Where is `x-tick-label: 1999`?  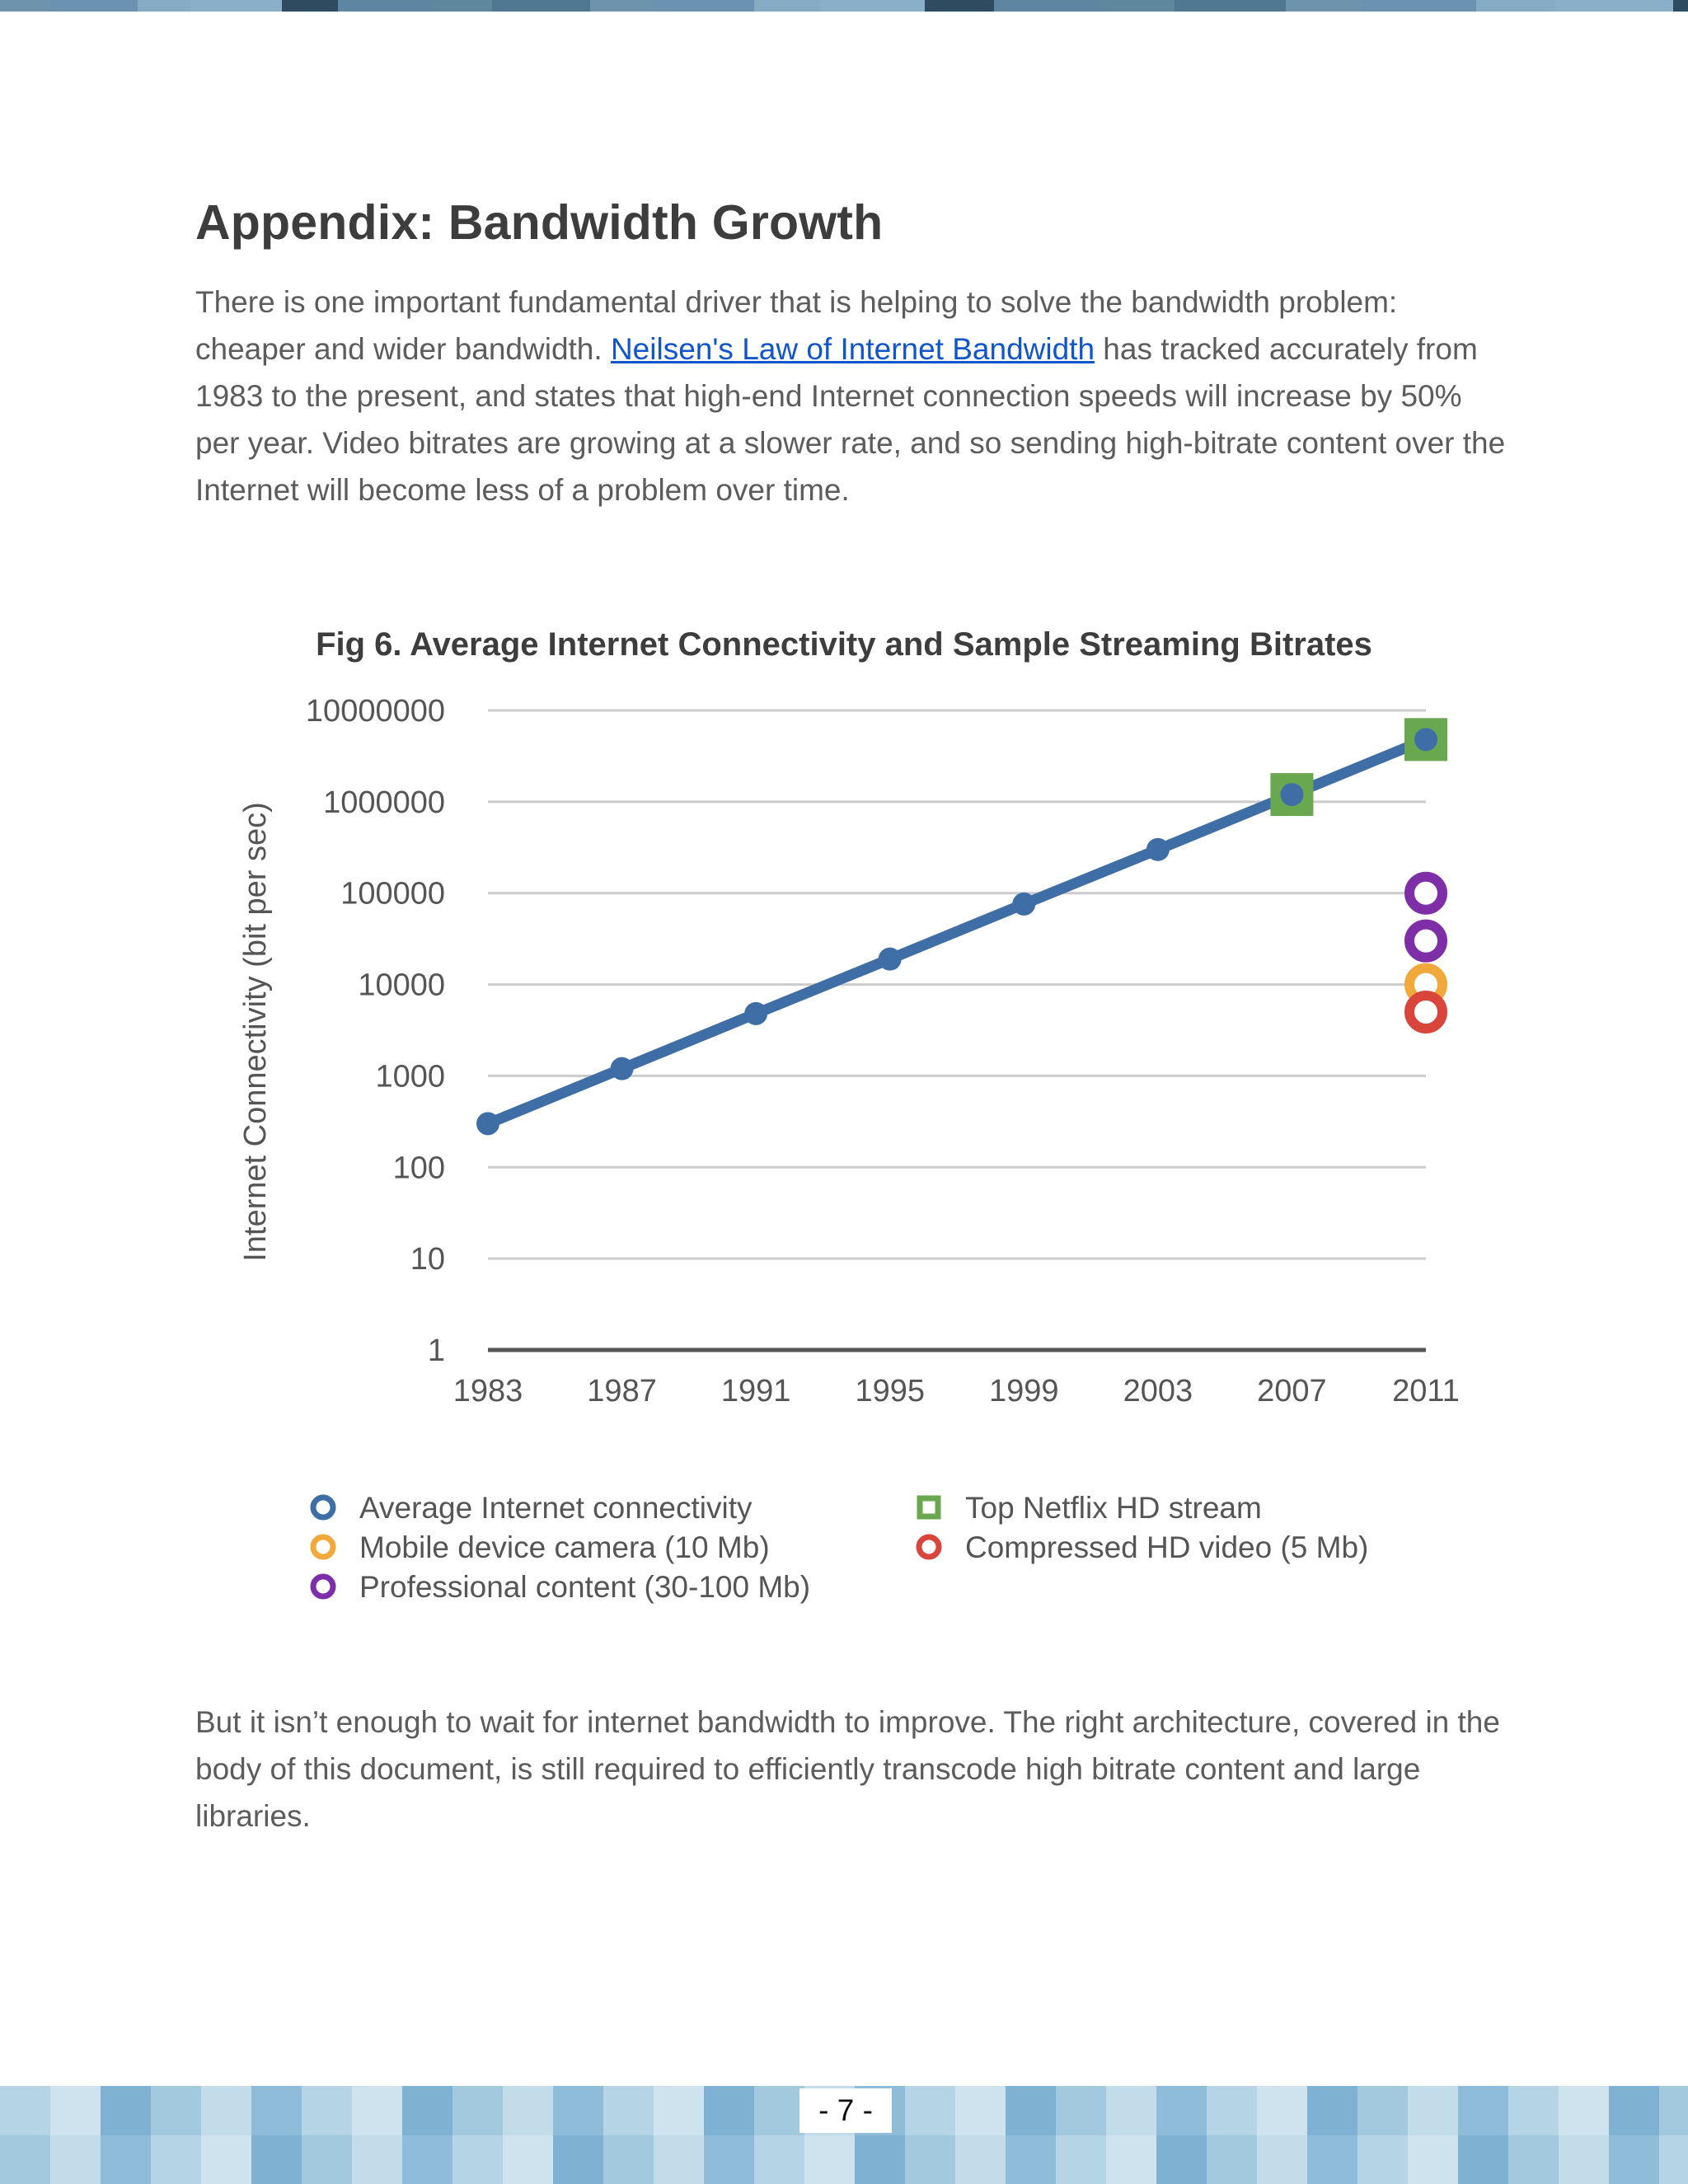 x-tick-label: 1999 is located at coordinates (1024, 1391).